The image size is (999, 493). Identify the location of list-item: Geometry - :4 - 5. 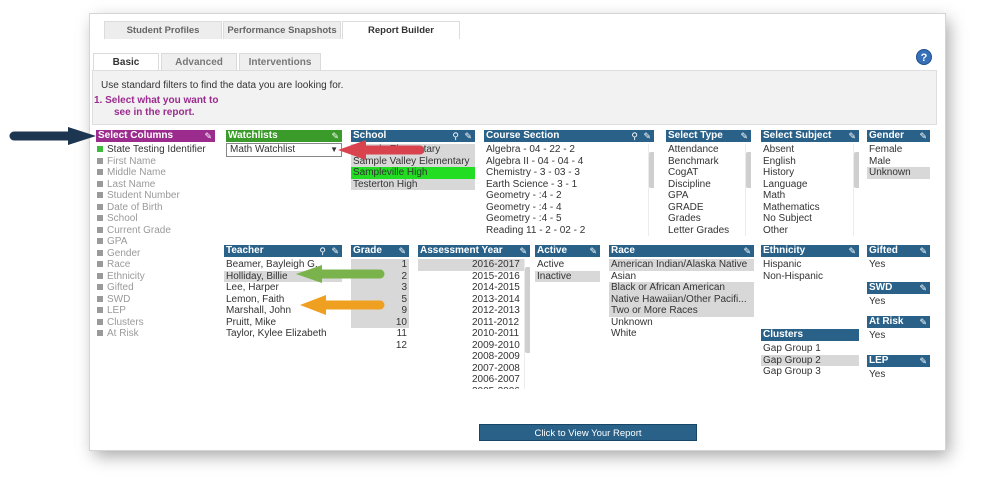
(524, 218).